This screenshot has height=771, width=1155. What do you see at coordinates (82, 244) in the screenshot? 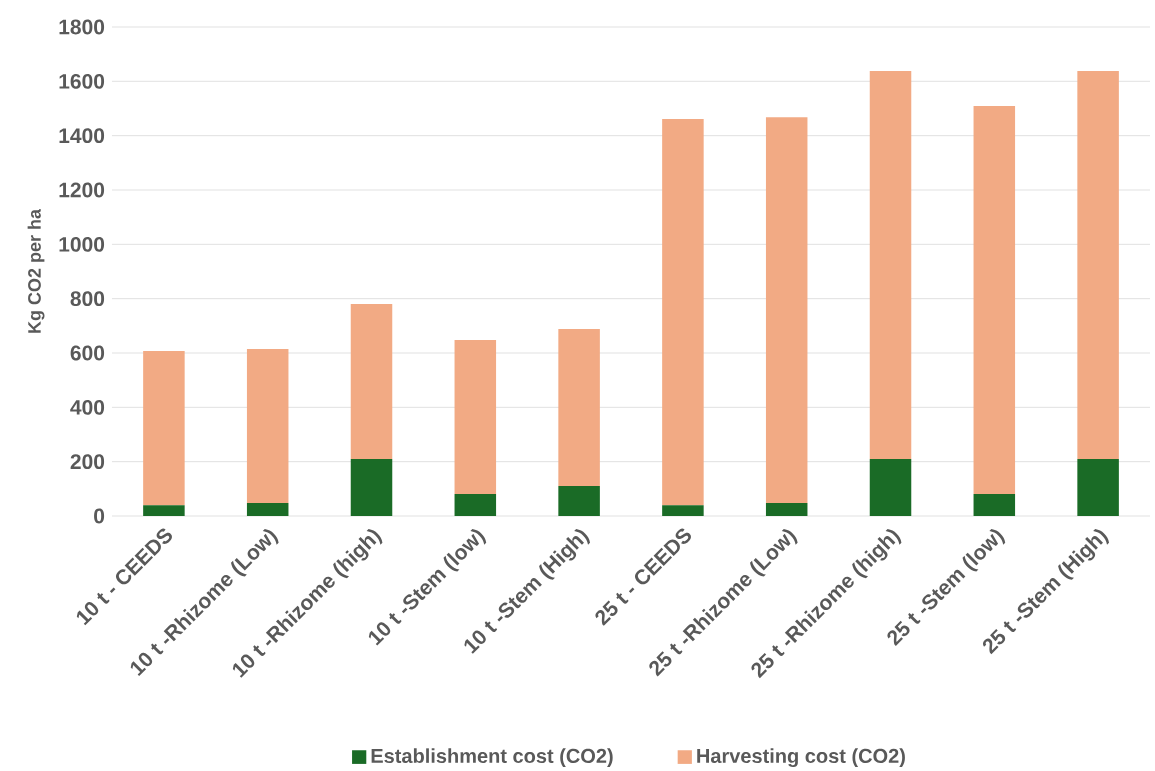
I see `y-tick-label: 1000` at bounding box center [82, 244].